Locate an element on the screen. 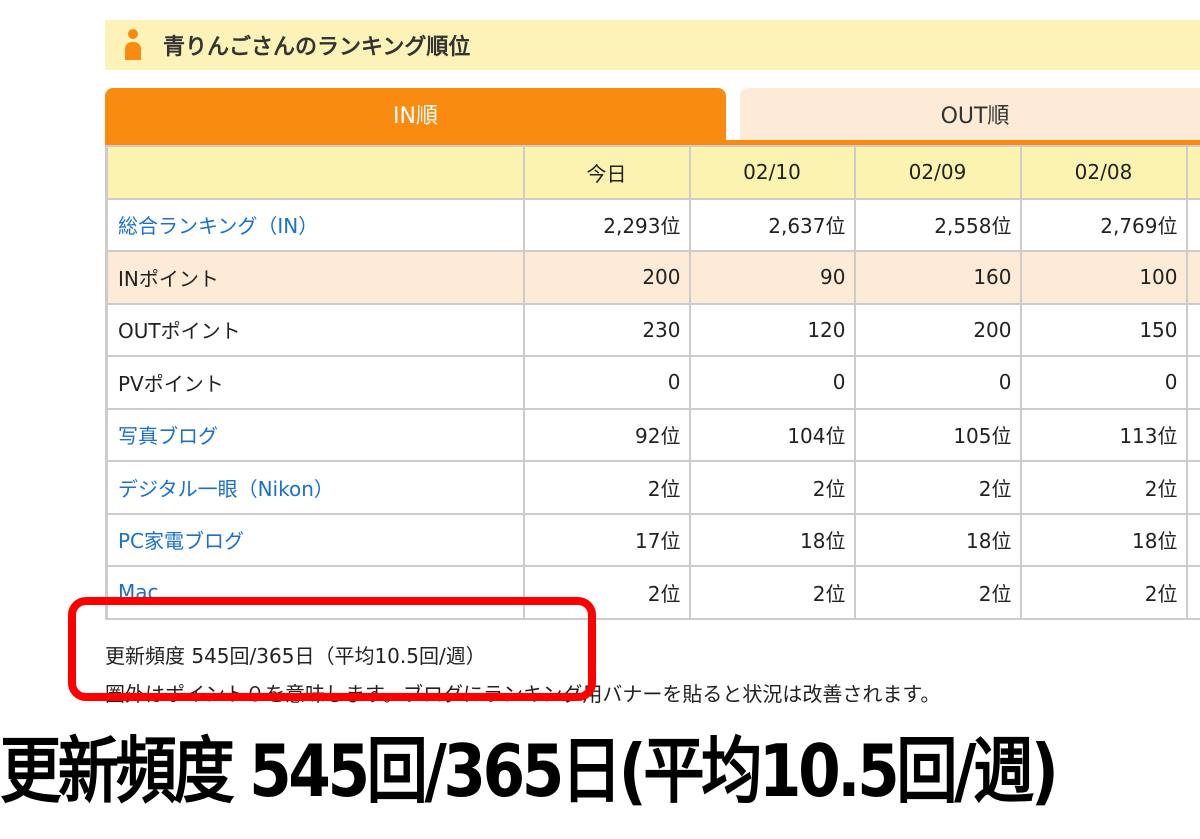  column-header: 02/08 is located at coordinates (1103, 172).